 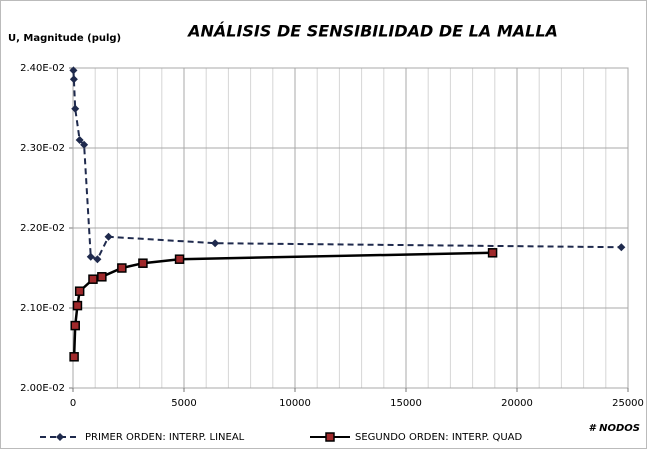 What do you see at coordinates (628, 403) in the screenshot?
I see `x-tick-label: 25000` at bounding box center [628, 403].